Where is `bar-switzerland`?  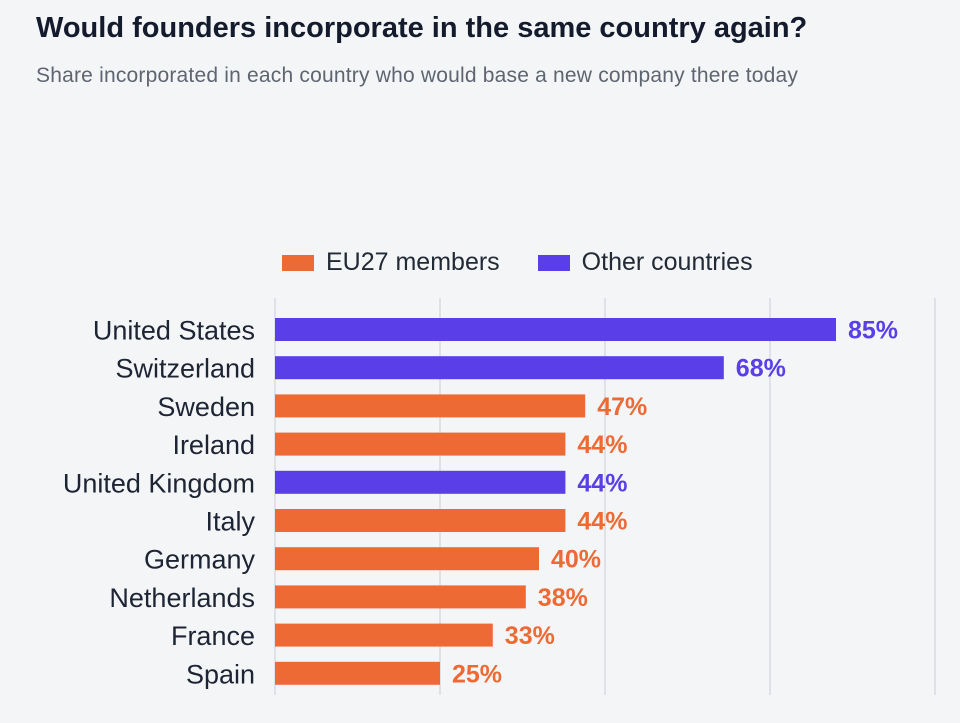
bar-switzerland is located at coordinates (499, 368).